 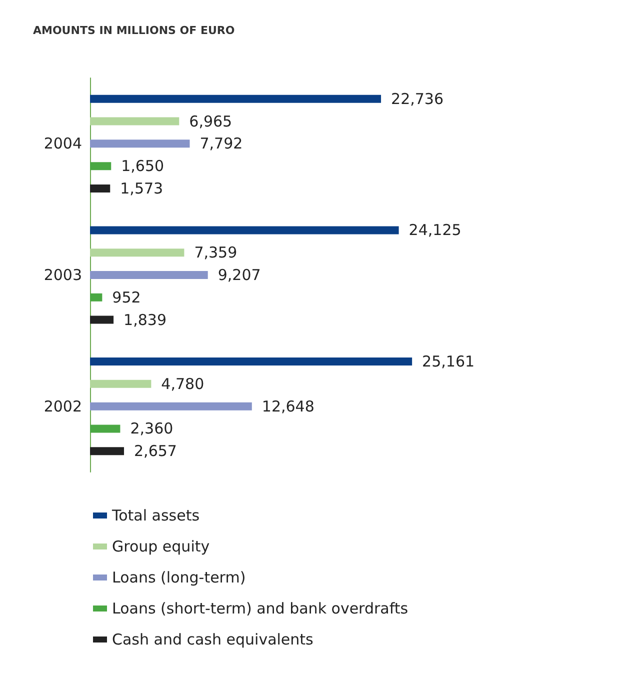 What do you see at coordinates (155, 515) in the screenshot?
I see `legend-label: Total assets` at bounding box center [155, 515].